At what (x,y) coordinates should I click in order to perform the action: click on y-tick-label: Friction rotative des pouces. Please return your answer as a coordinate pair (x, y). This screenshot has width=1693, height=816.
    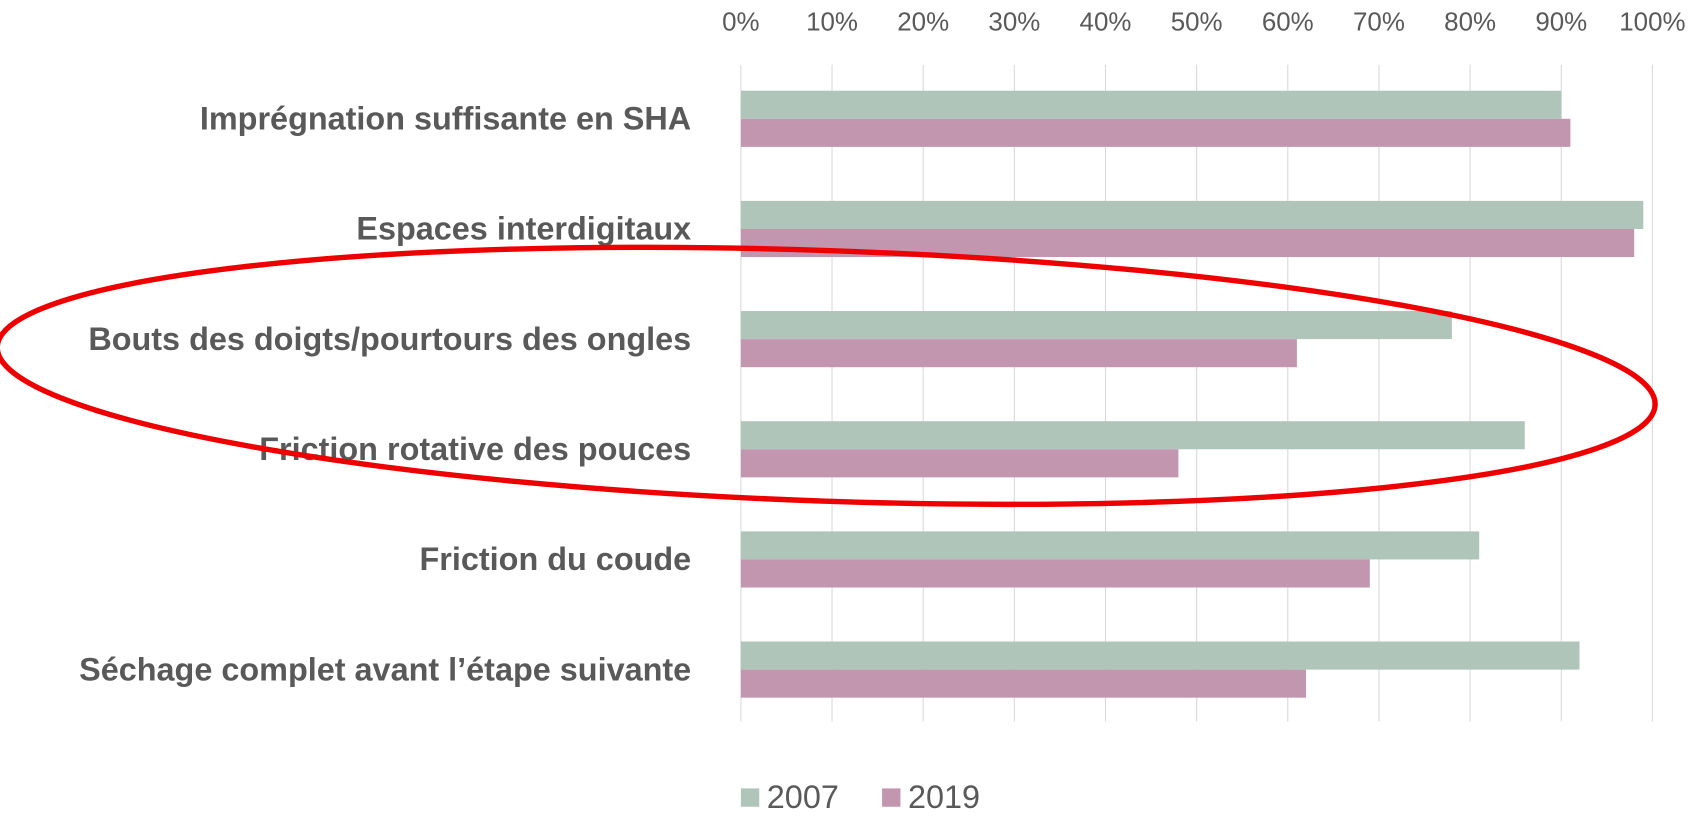
    Looking at the image, I should click on (475, 449).